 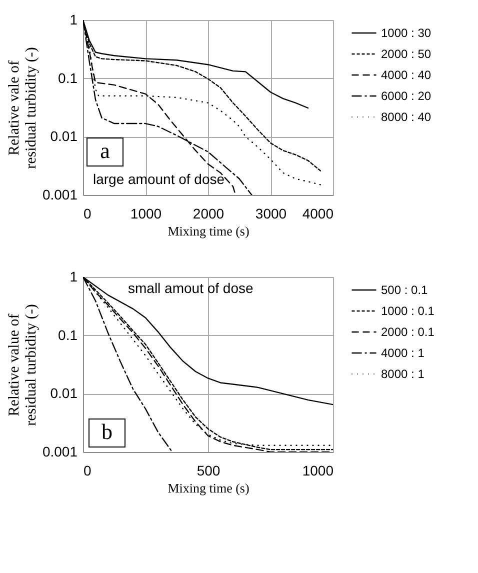 What do you see at coordinates (403, 353) in the screenshot?
I see `legend-label: 4000 : 1` at bounding box center [403, 353].